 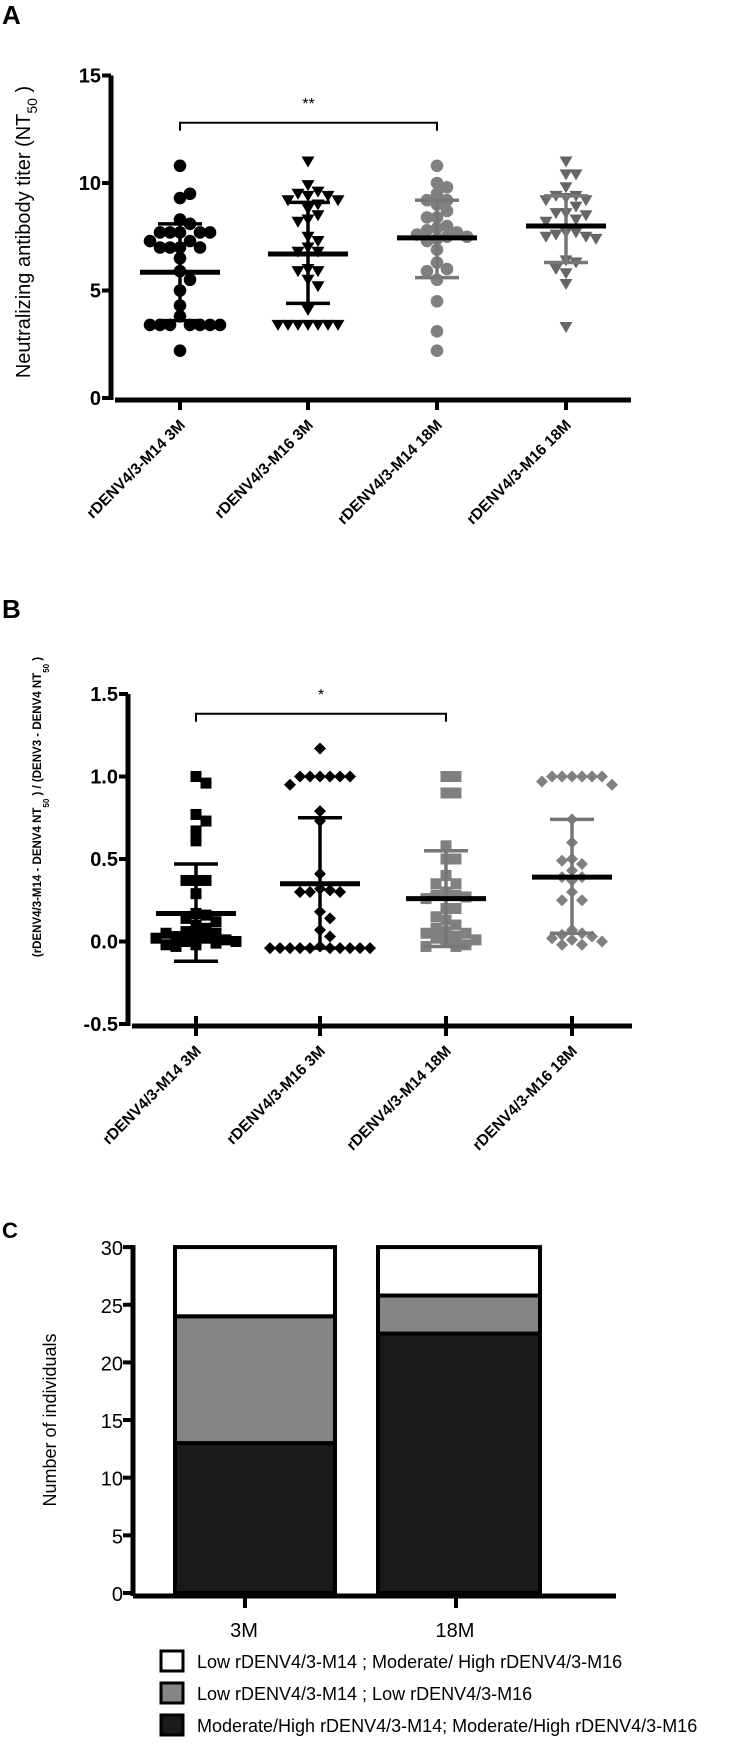 What do you see at coordinates (96, 238) in the screenshot?
I see `panel-a-y-axis: 0 5 10 15` at bounding box center [96, 238].